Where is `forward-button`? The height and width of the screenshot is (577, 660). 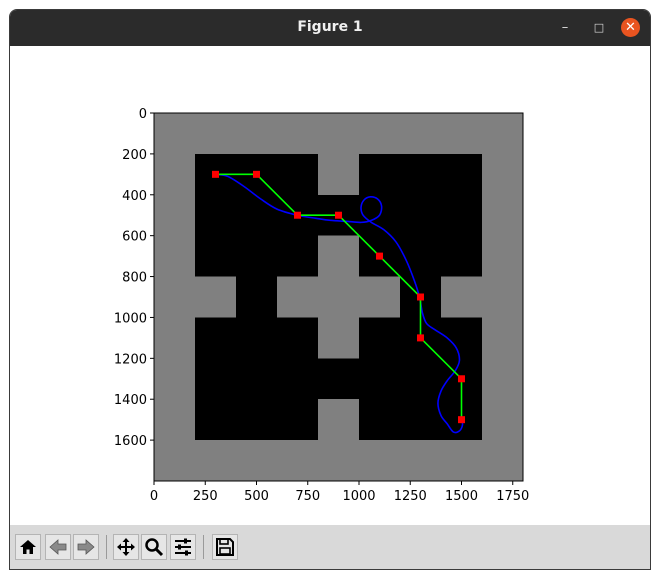
forward-button is located at coordinates (86, 547).